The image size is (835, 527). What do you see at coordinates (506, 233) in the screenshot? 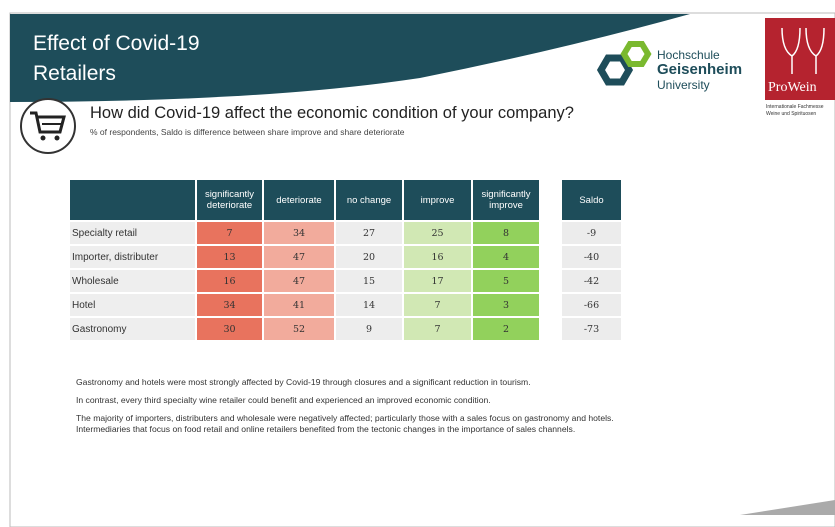
I see `table-cell: 8` at bounding box center [506, 233].